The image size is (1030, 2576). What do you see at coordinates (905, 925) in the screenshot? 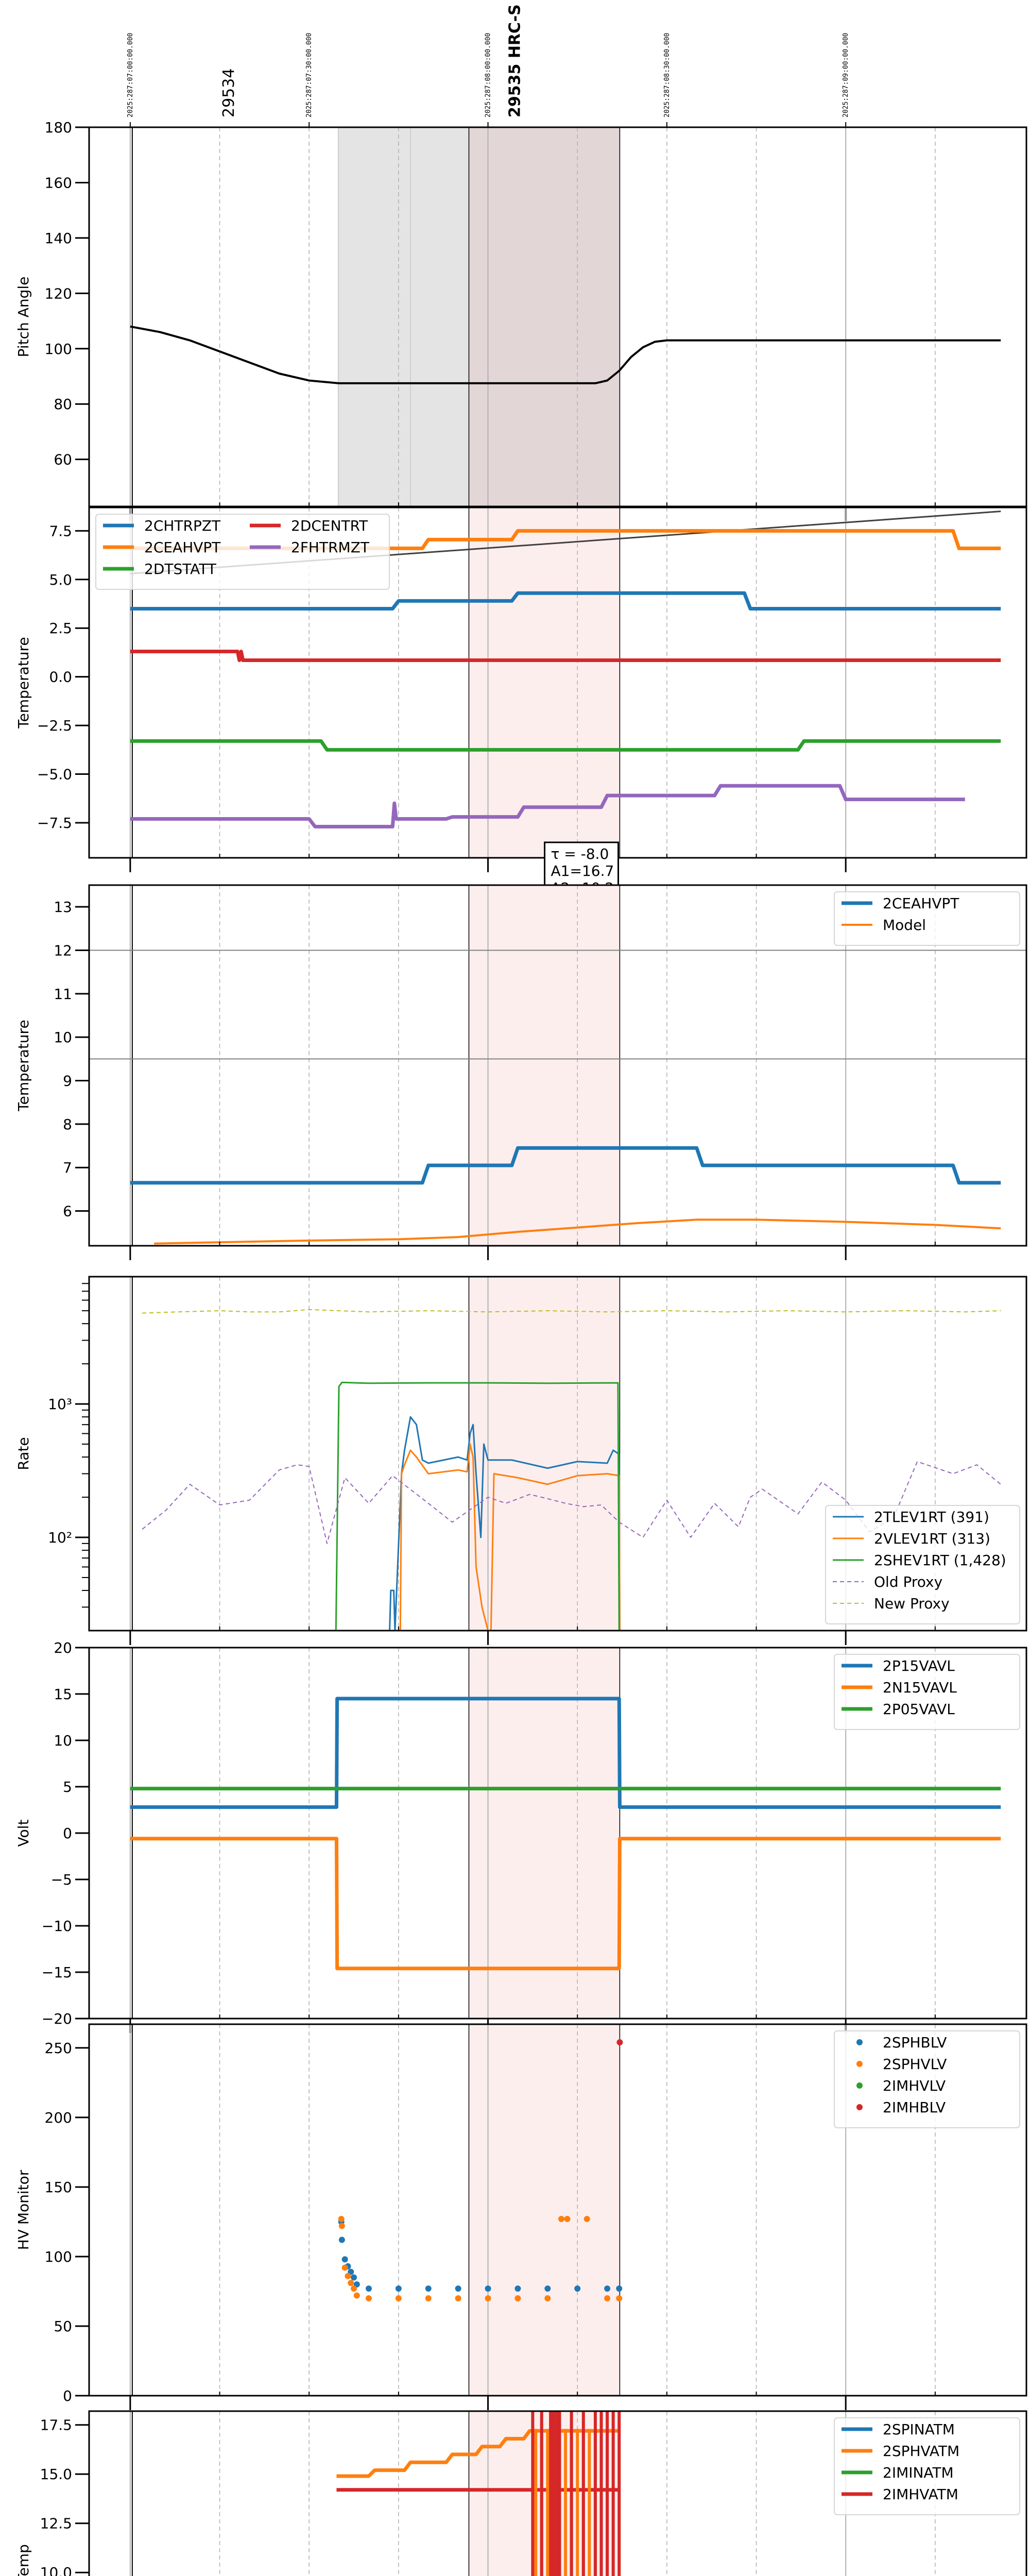
I see `legend-label: Model` at bounding box center [905, 925].